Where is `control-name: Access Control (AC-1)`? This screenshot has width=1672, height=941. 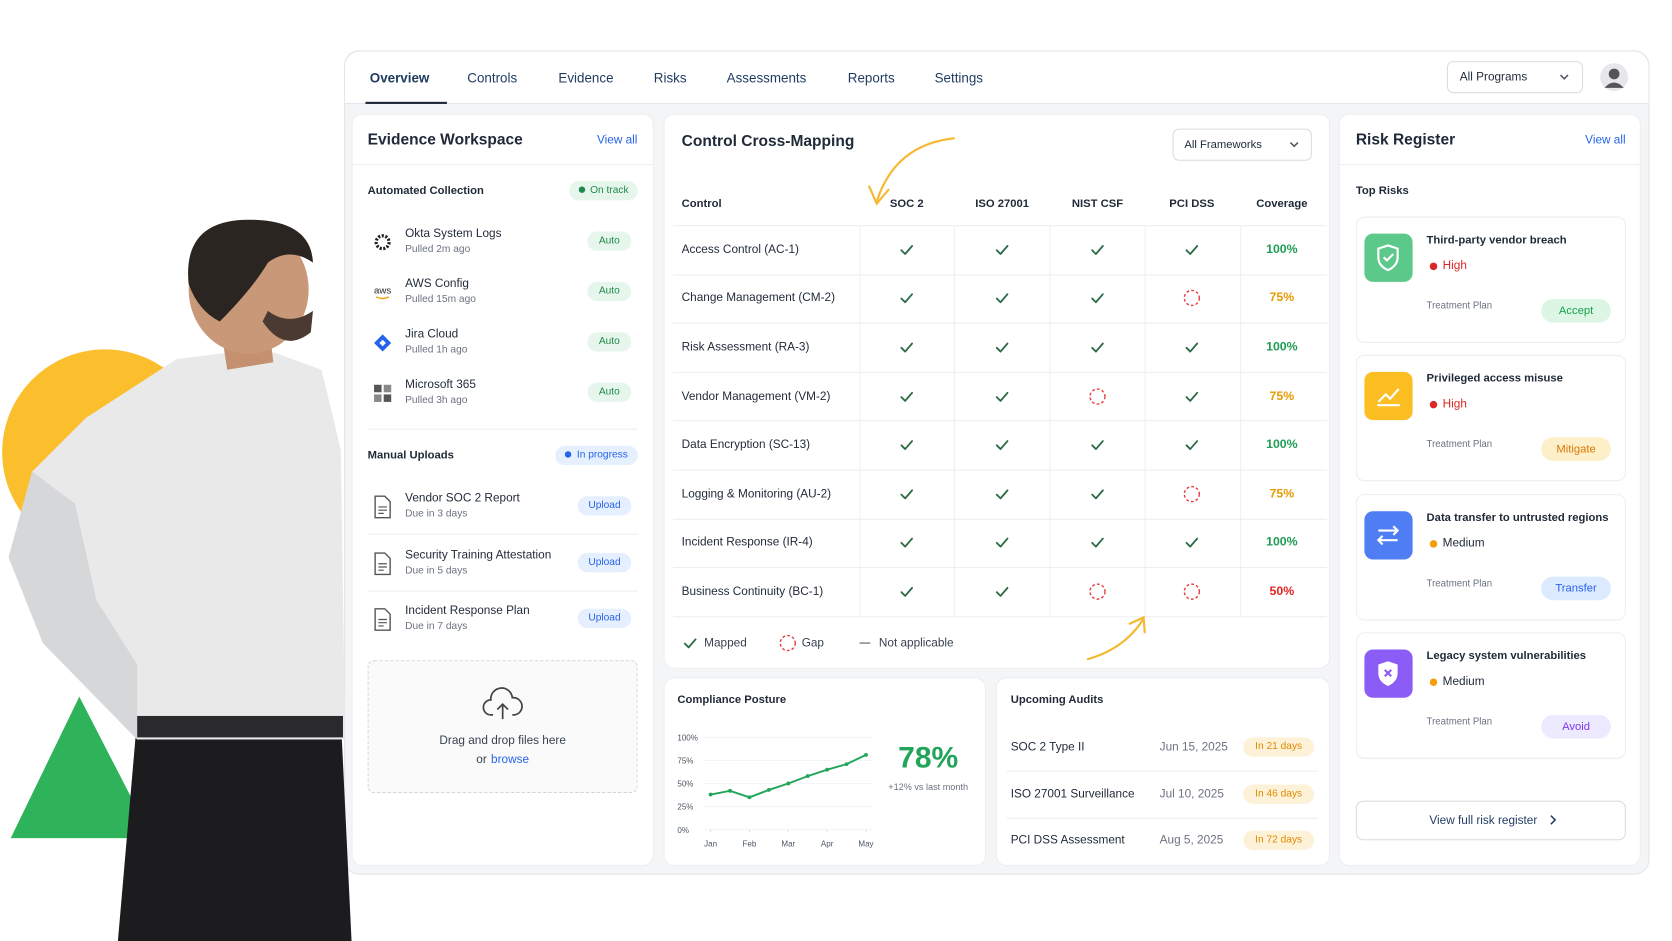
control-name: Access Control (AC-1) is located at coordinates (740, 249).